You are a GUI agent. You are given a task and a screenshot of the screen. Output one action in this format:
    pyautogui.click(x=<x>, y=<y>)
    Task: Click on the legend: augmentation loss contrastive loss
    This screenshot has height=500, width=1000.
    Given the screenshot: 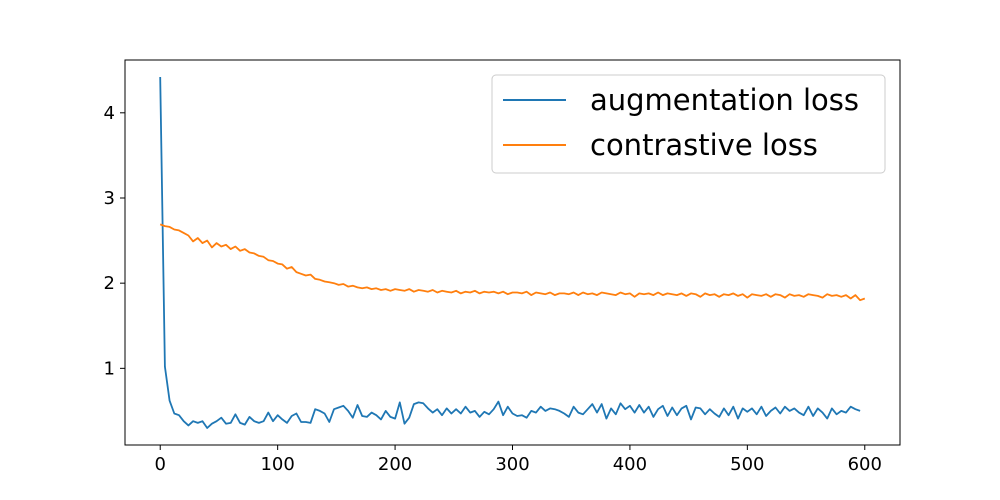 What is the action you would take?
    pyautogui.click(x=688, y=124)
    